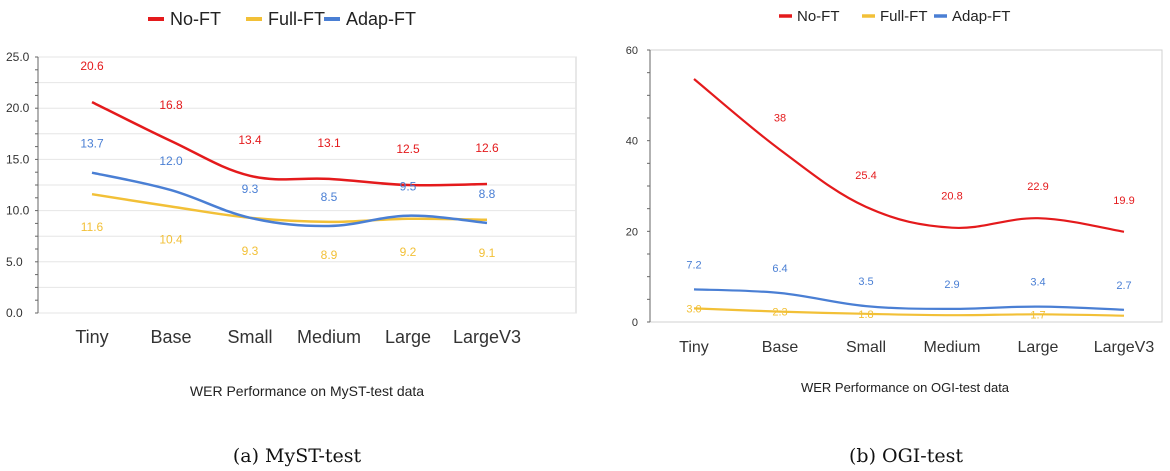 The image size is (1170, 471). Describe the element at coordinates (487, 253) in the screenshot. I see `chart-a-data-label: 9.1` at that location.